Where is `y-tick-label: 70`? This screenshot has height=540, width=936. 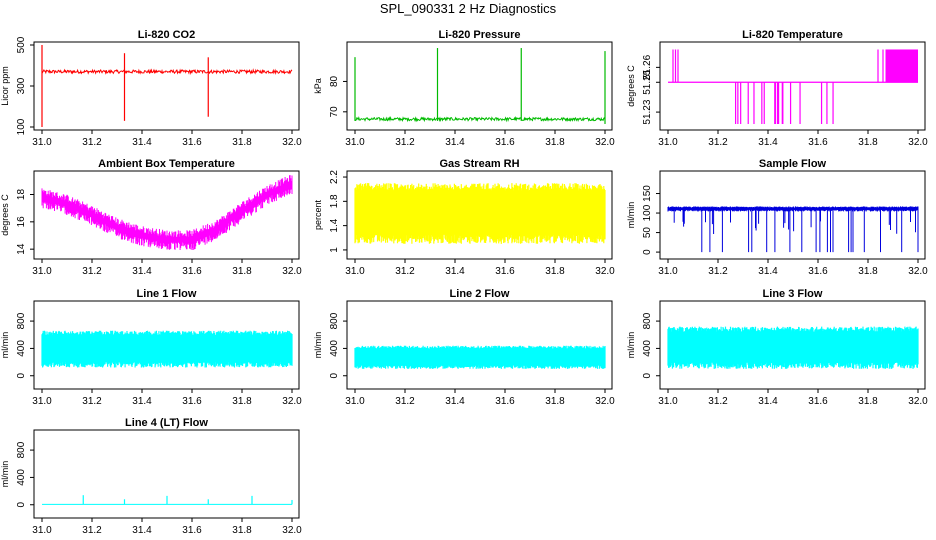 y-tick-label: 70 is located at coordinates (334, 112).